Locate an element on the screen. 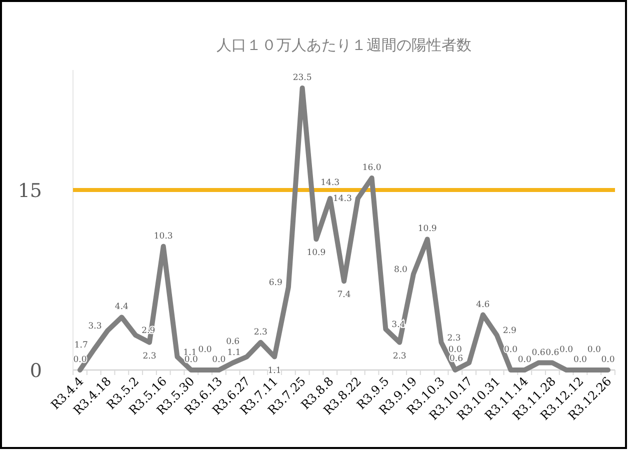 The width and height of the screenshot is (628, 450). y-tick-label: 15 is located at coordinates (30, 191).